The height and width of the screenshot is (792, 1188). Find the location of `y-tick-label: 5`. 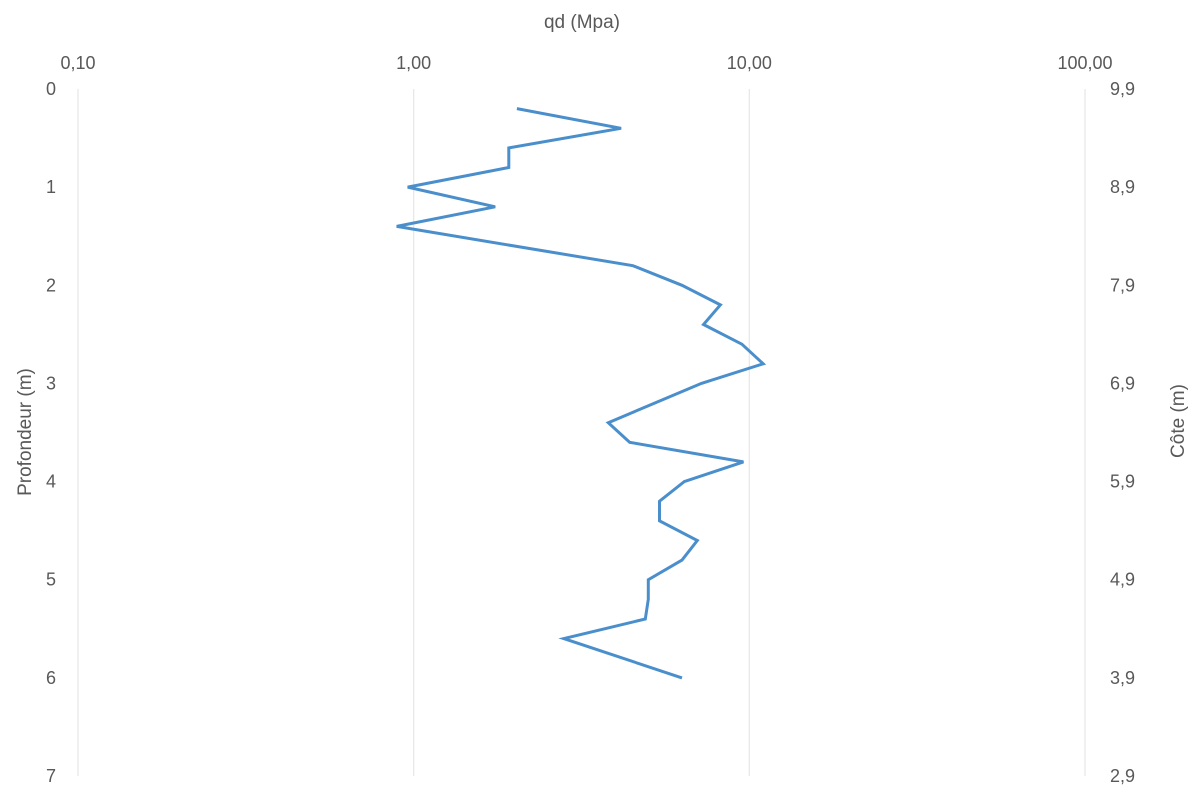

y-tick-label: 5 is located at coordinates (51, 580).